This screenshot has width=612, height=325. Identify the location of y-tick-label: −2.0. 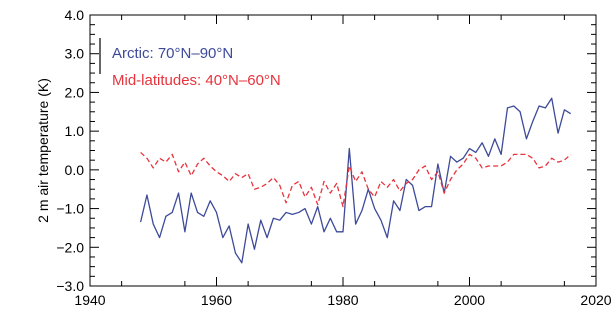
(70, 247).